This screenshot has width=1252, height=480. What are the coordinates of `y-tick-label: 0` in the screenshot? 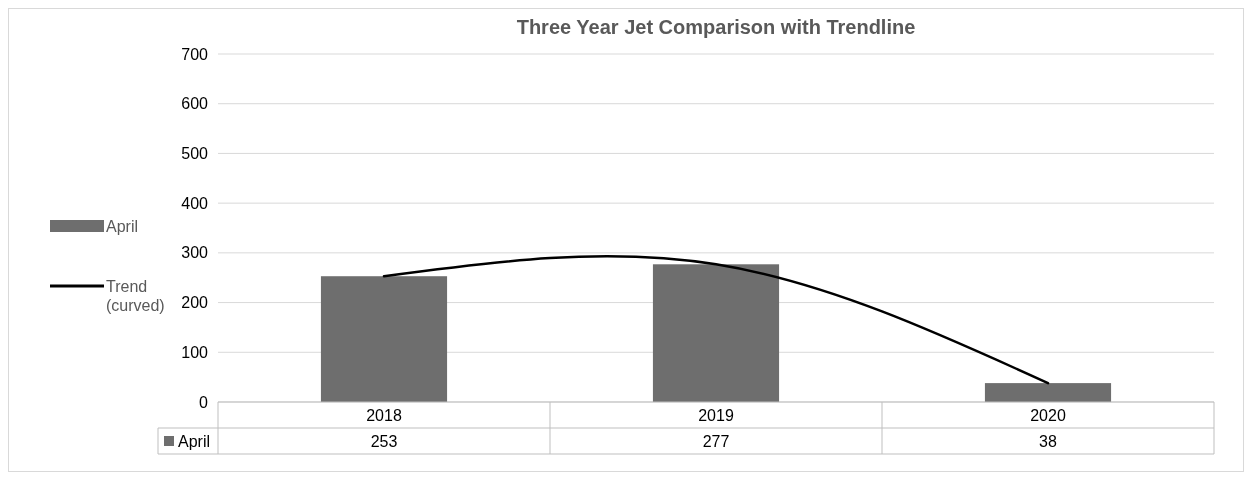 It's located at (204, 402).